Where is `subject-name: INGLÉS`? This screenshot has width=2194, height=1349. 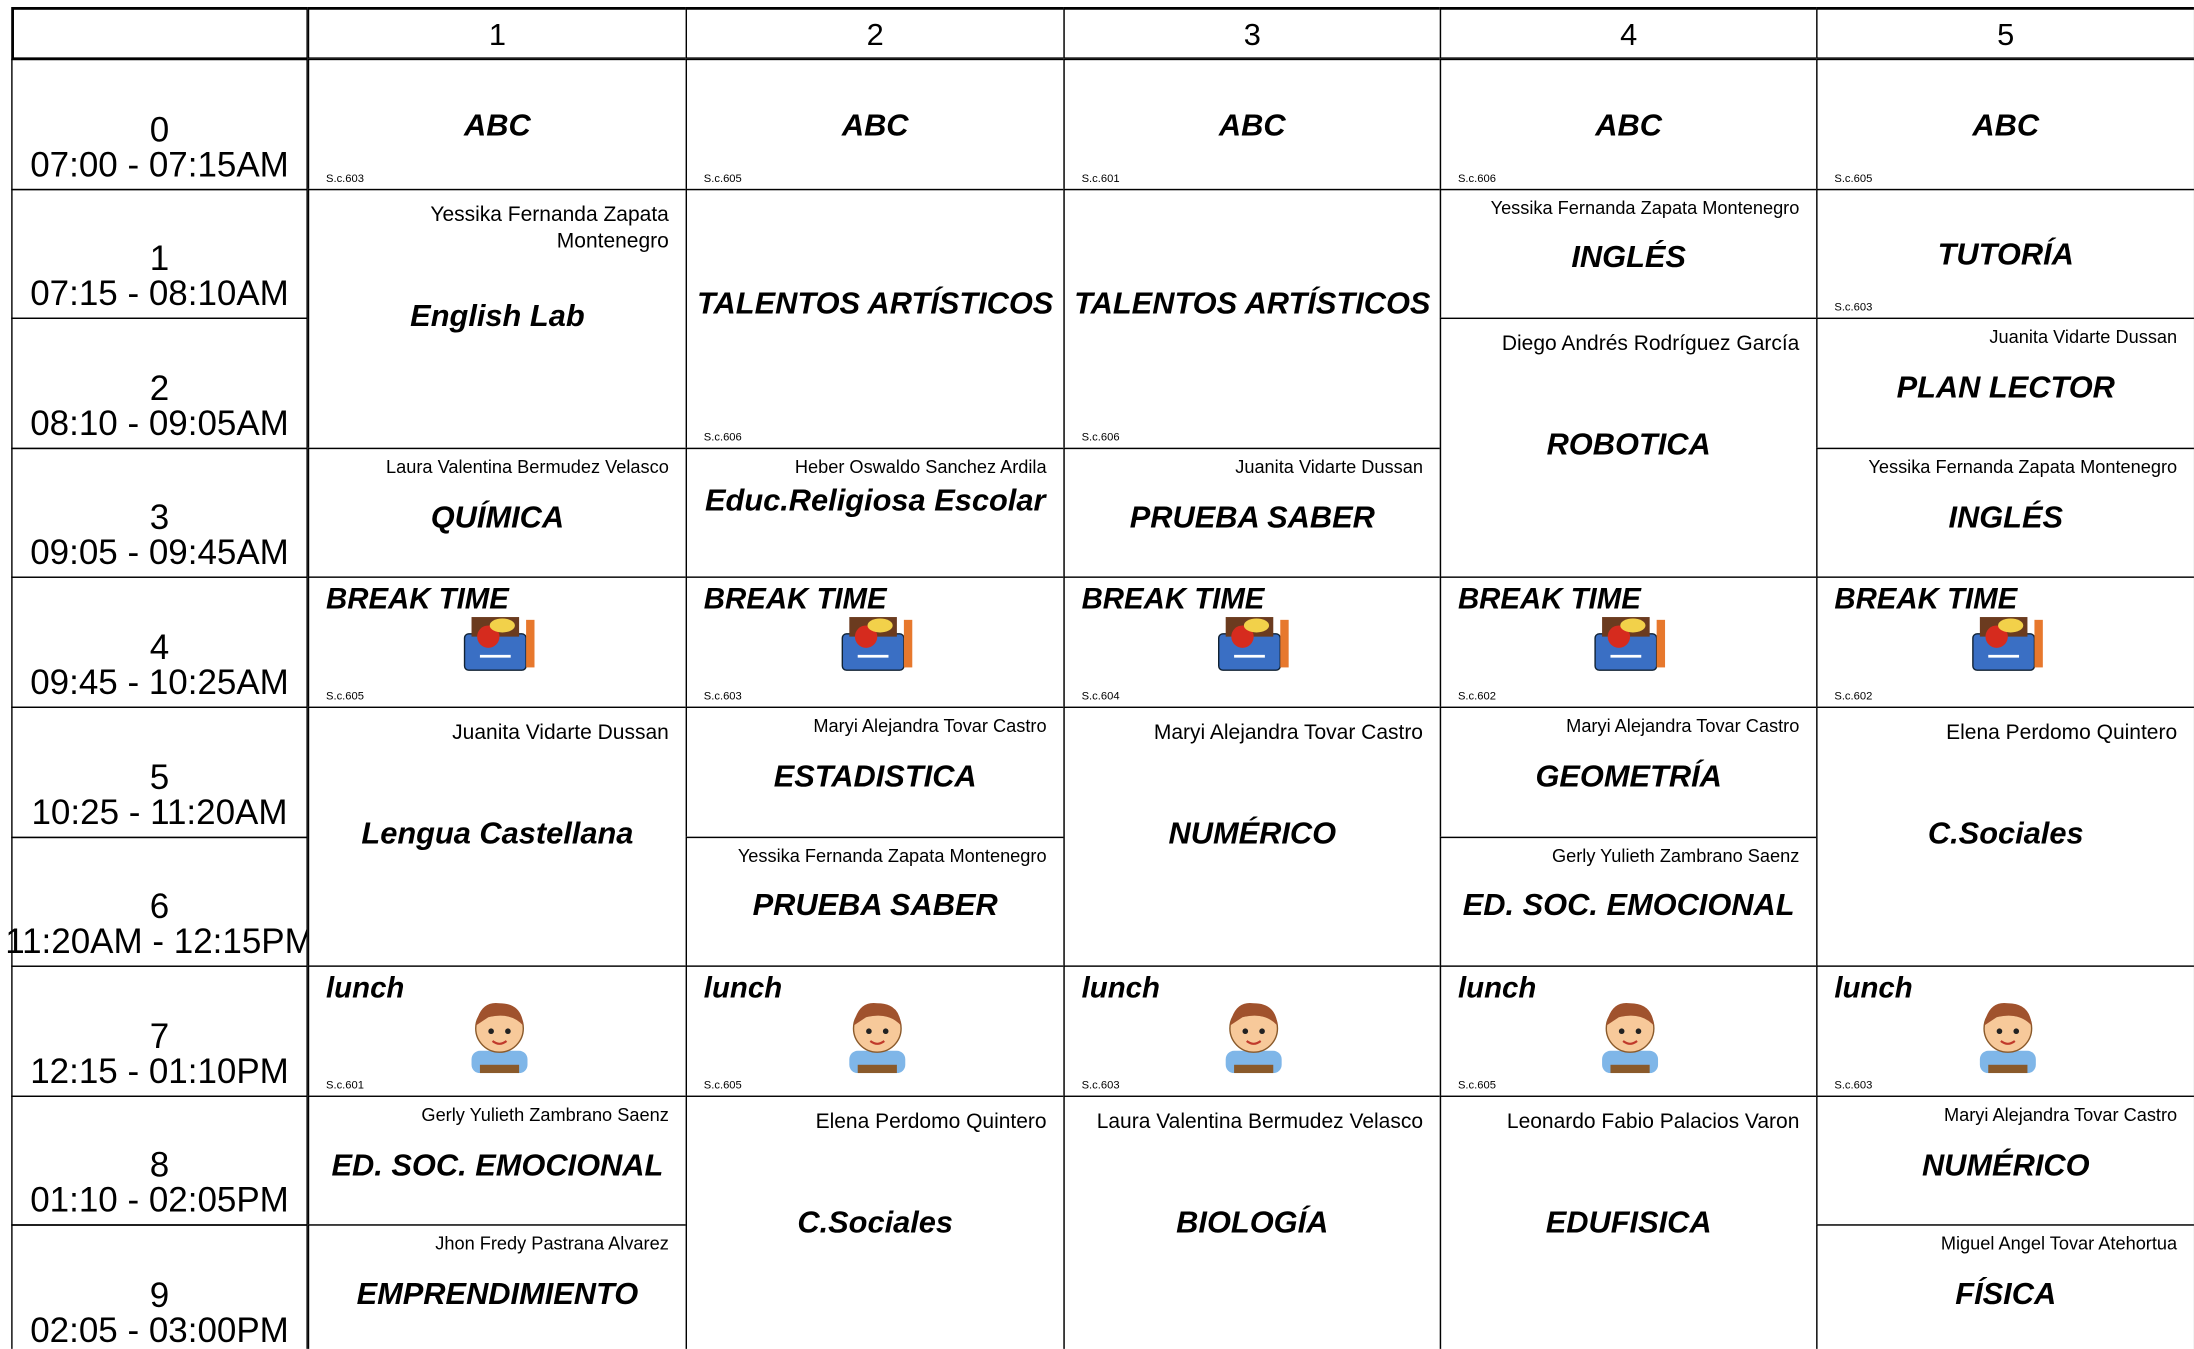
subject-name: INGLÉS is located at coordinates (2006, 516).